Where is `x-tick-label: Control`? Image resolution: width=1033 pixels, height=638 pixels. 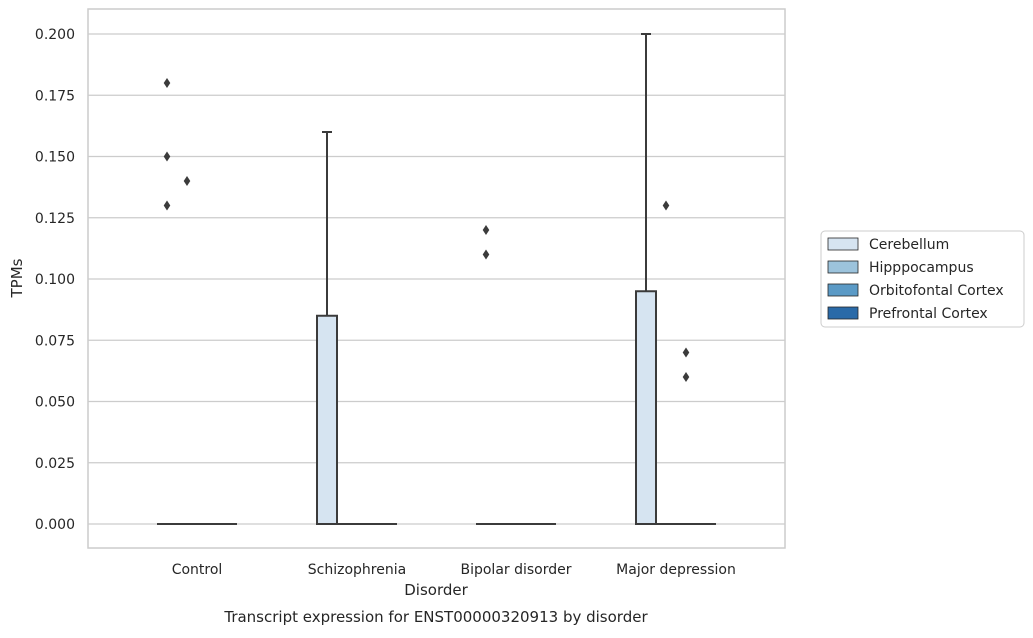
x-tick-label: Control is located at coordinates (197, 570).